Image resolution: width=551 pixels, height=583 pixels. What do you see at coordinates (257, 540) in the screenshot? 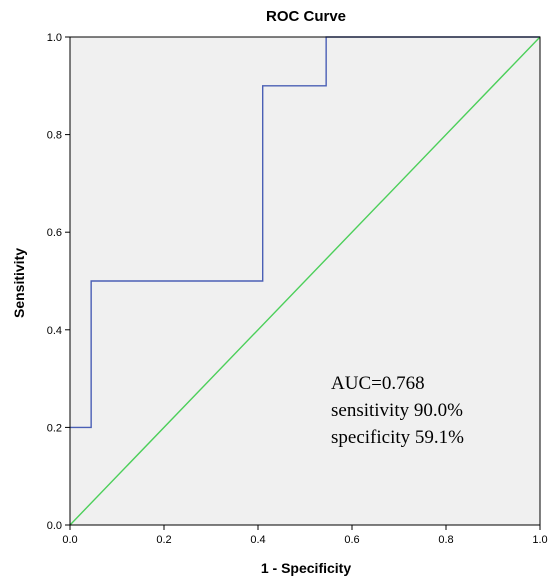
I see `x-tick-label: 0.4` at bounding box center [257, 540].